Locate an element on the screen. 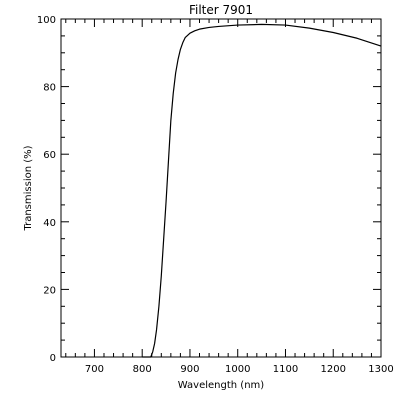 The image size is (400, 404). x-tick-label: 1000 is located at coordinates (237, 369).